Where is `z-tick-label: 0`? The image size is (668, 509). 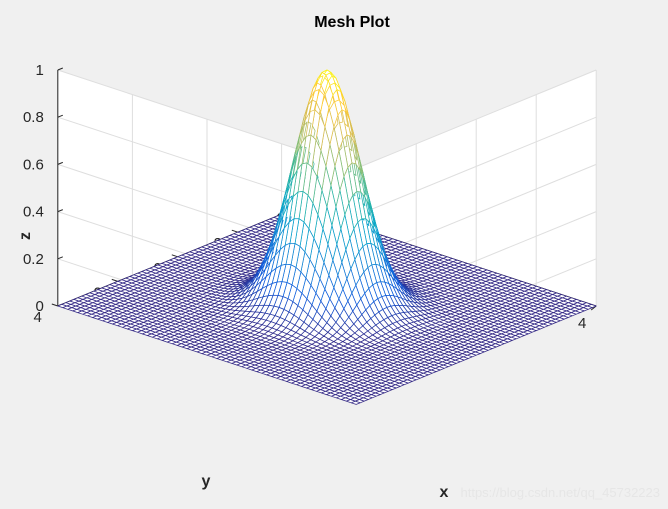
z-tick-label: 0 is located at coordinates (39, 306).